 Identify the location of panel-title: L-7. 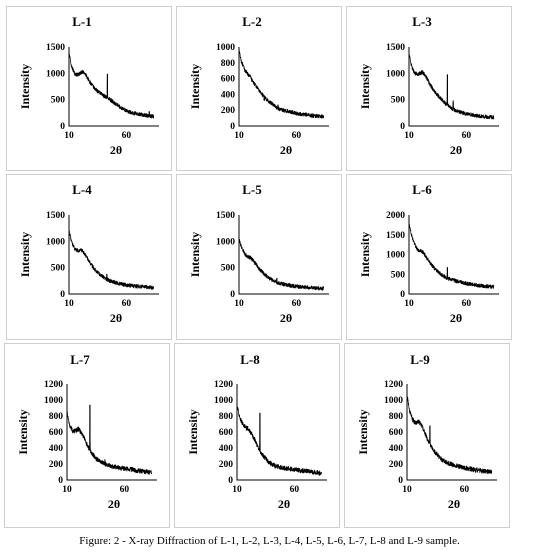
(80, 359).